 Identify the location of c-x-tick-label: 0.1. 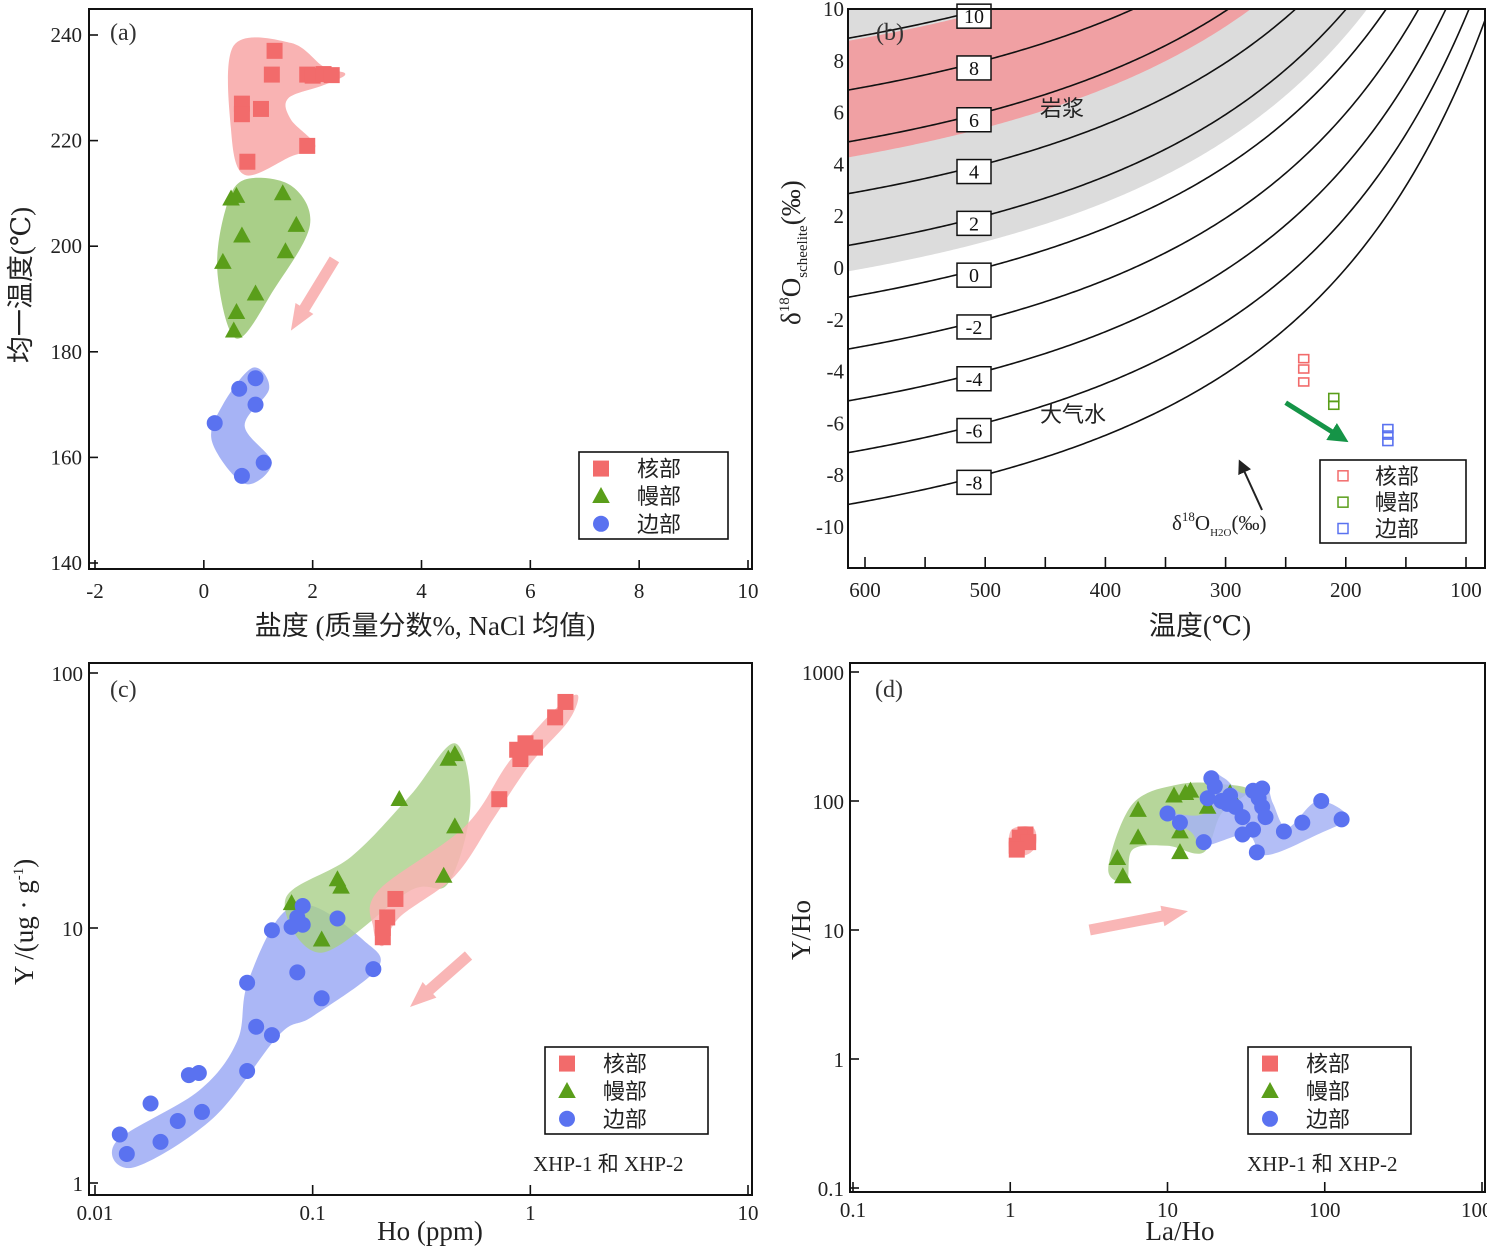
(313, 1213).